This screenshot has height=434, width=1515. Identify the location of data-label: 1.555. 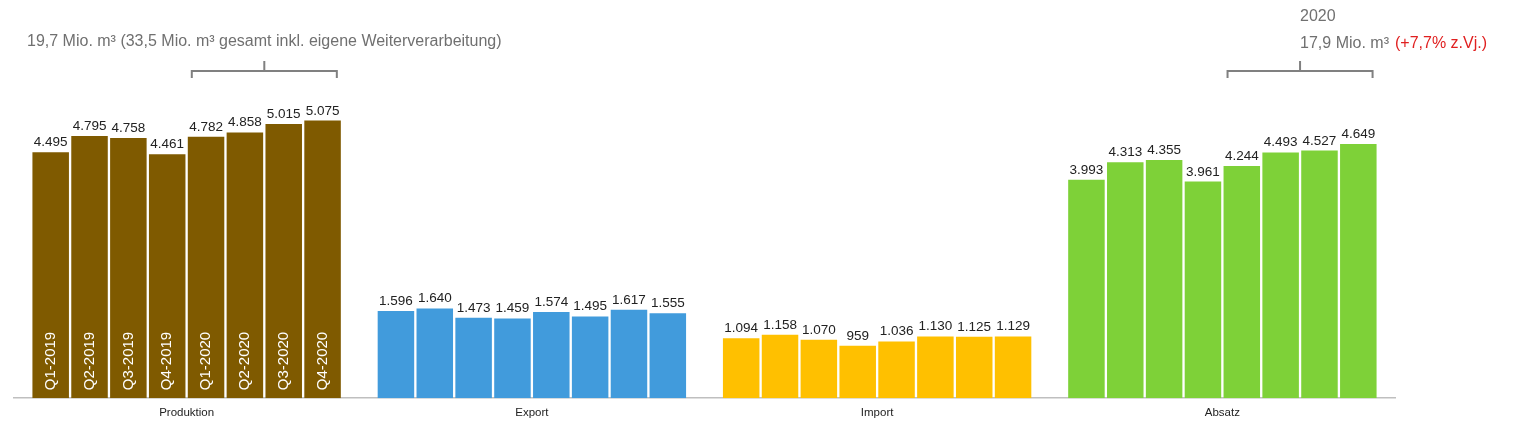
(667, 303).